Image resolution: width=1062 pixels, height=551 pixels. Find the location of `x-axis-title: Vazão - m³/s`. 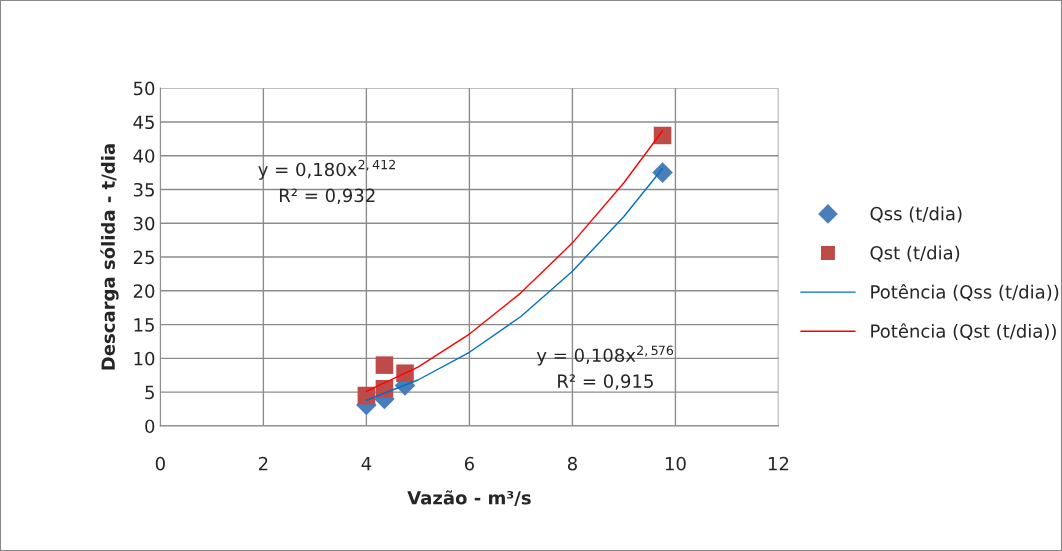

x-axis-title: Vazão - m³/s is located at coordinates (469, 498).